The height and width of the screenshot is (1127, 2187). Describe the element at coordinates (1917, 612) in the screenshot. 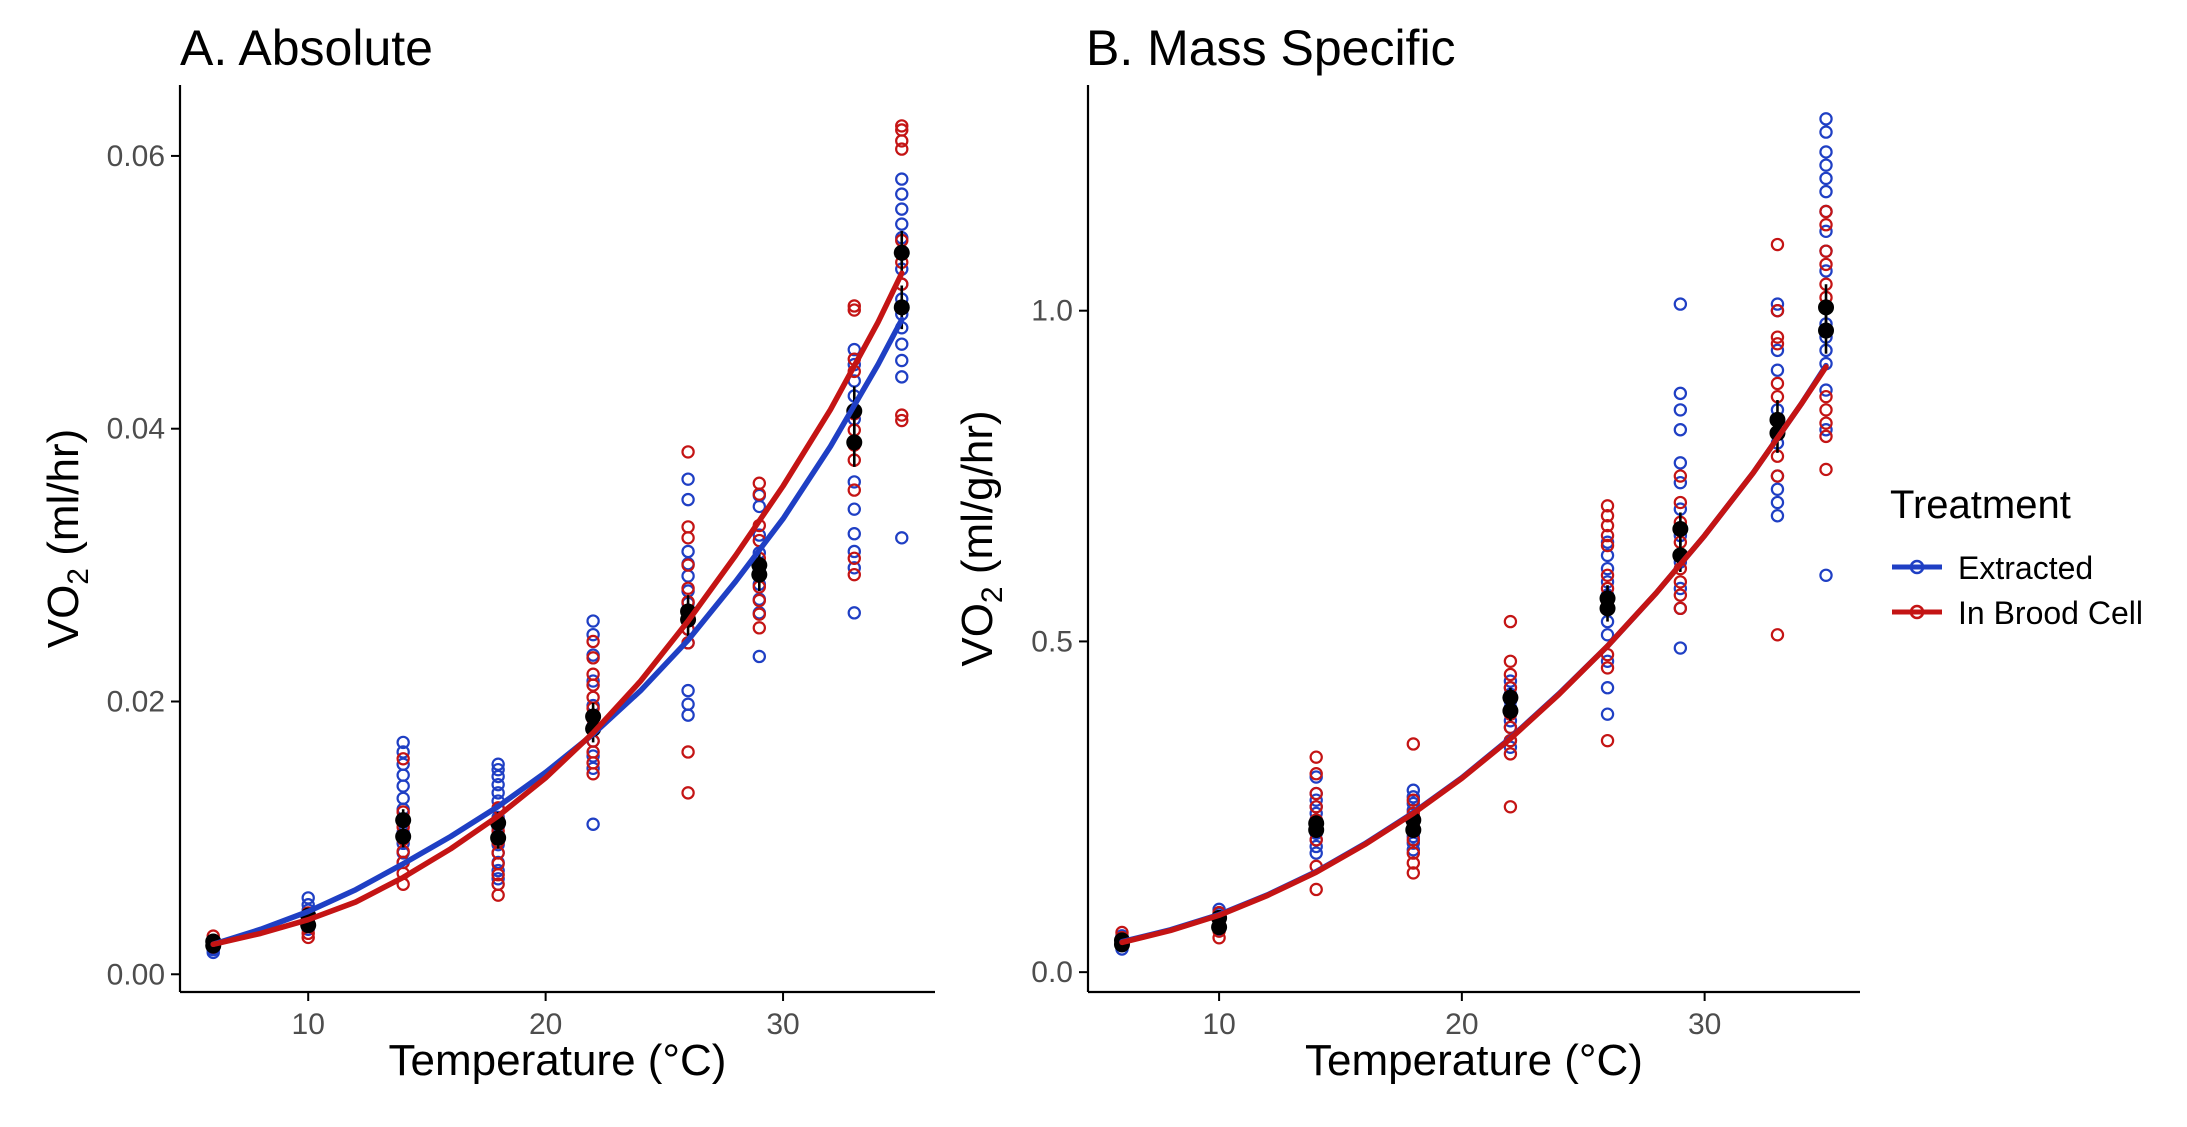

I see `legend-marker-in-brood-cell` at that location.